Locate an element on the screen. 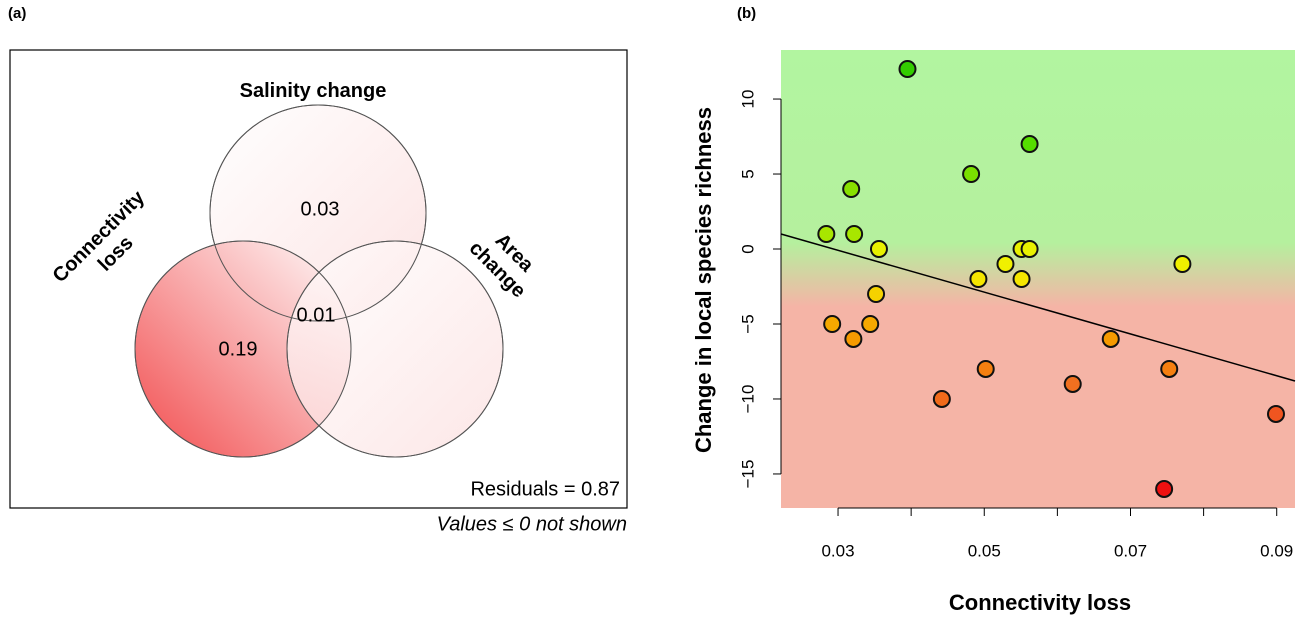 This screenshot has width=1306, height=624. region-value: 0.01 is located at coordinates (316, 315).